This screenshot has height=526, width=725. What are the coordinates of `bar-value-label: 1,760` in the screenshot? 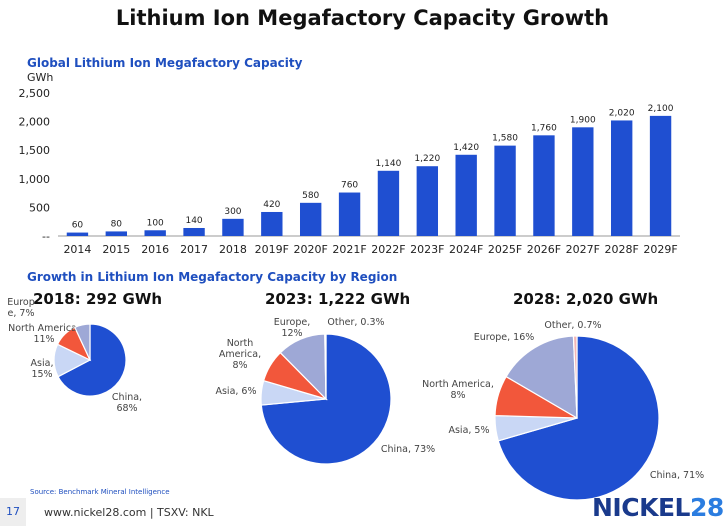 It's located at (544, 128).